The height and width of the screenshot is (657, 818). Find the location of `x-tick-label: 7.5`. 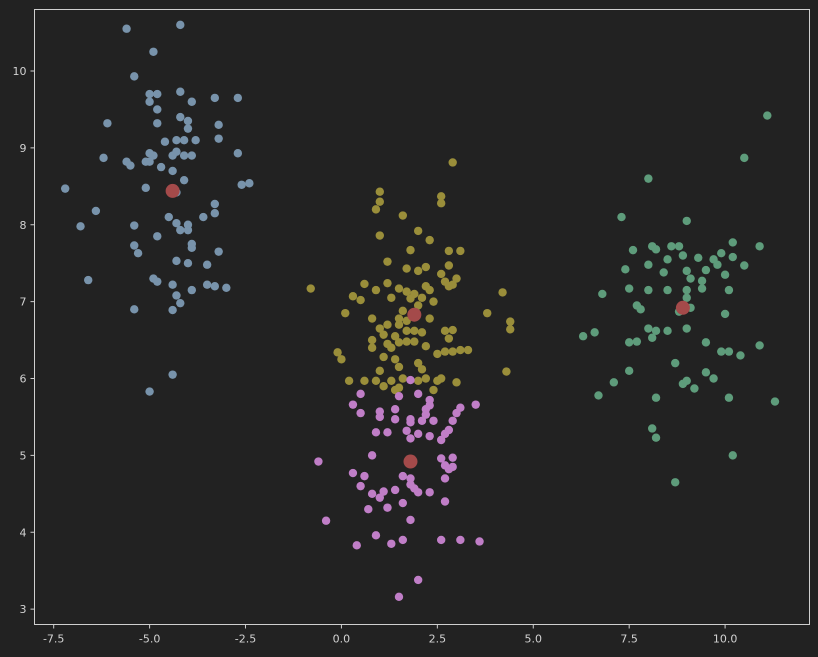

x-tick-label: 7.5 is located at coordinates (629, 639).